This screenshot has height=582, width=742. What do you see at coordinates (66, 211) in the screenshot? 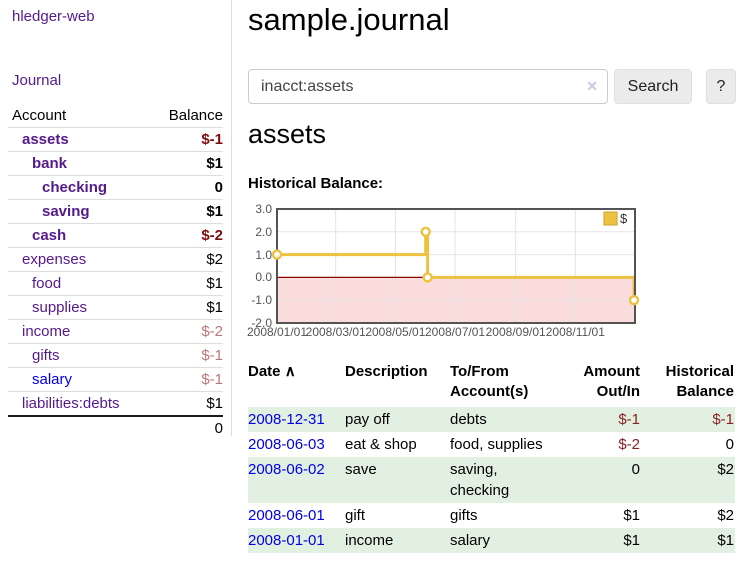
I see `sidebar-account-link: saving` at bounding box center [66, 211].